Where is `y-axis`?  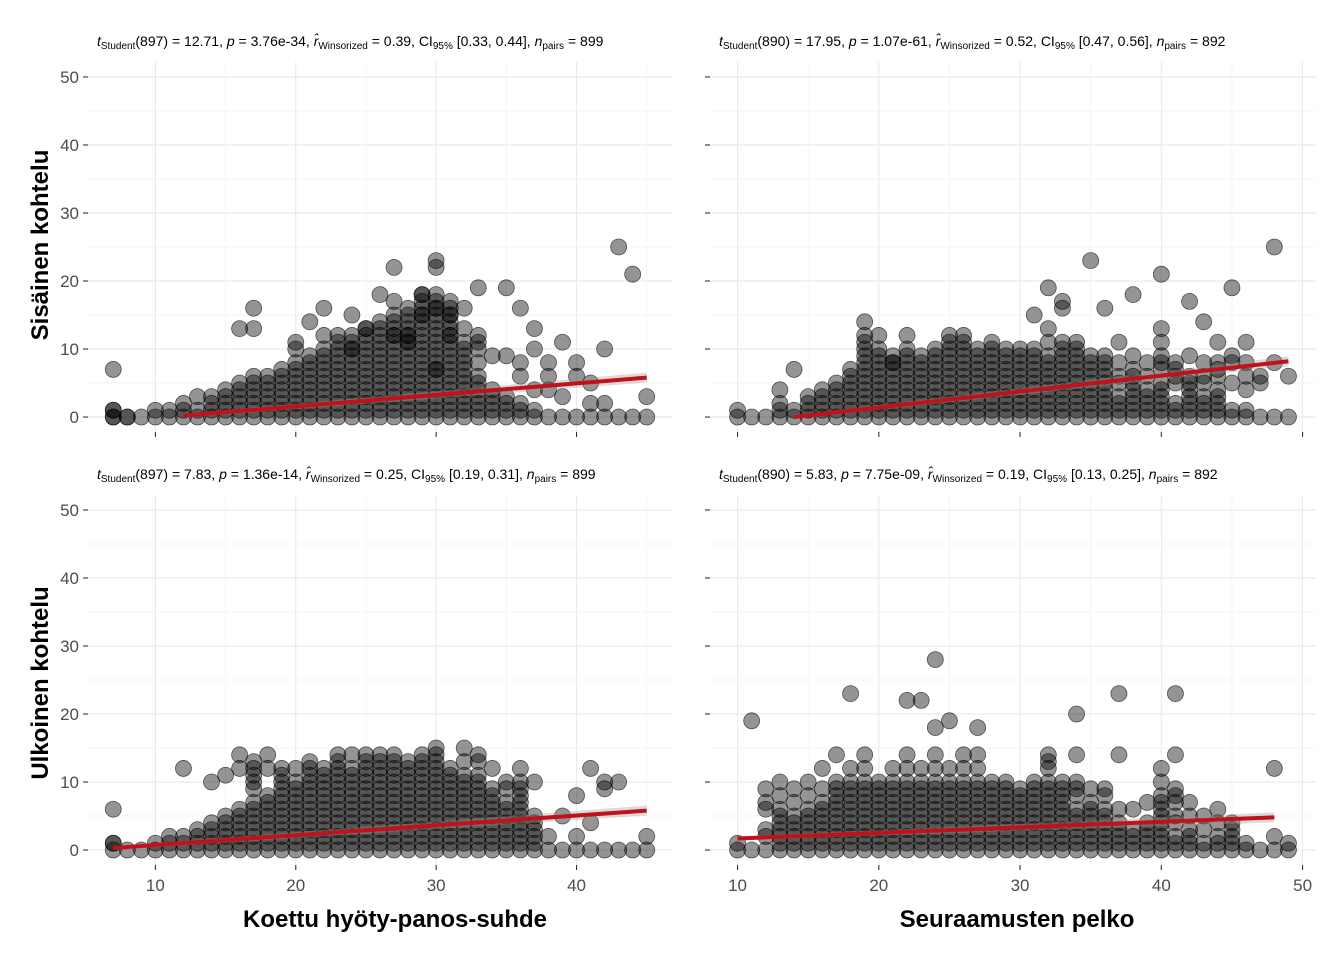
y-axis is located at coordinates (707, 247).